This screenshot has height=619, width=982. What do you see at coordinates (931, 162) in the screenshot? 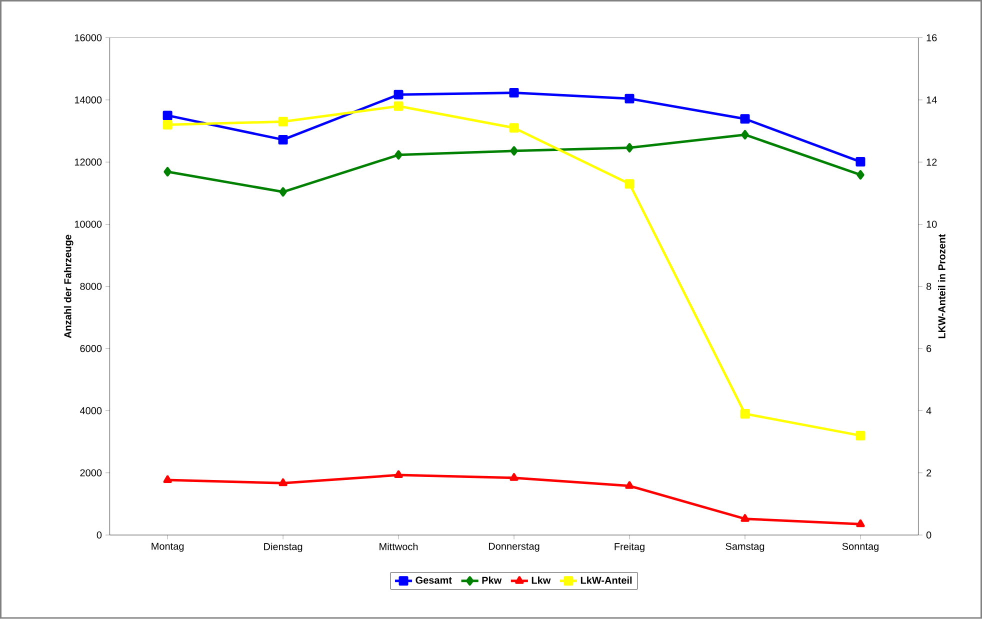
I see `y2-tick-label: 12` at bounding box center [931, 162].